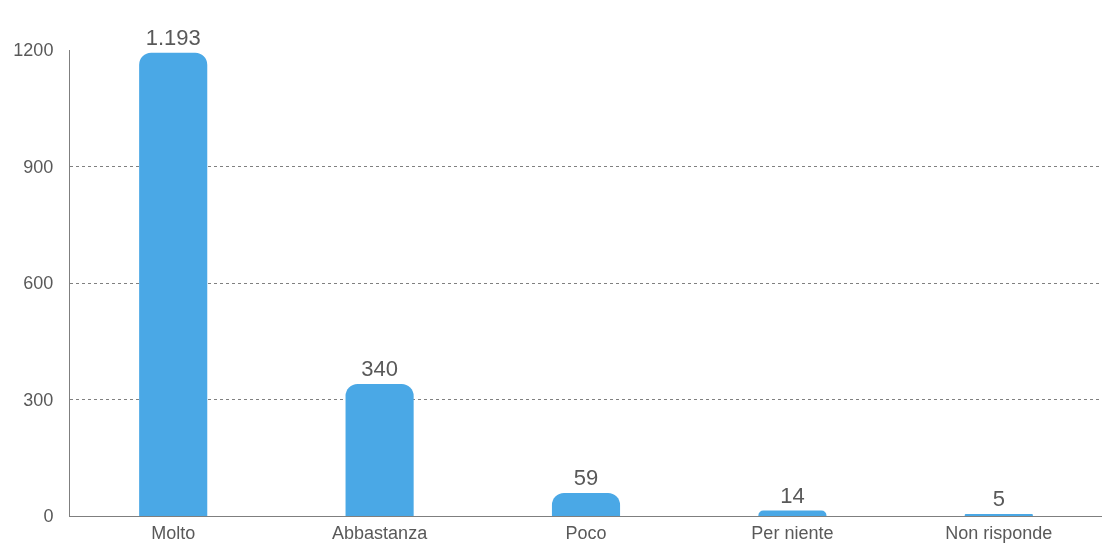 The height and width of the screenshot is (556, 1112). I want to click on y-tick-label: 600, so click(38, 283).